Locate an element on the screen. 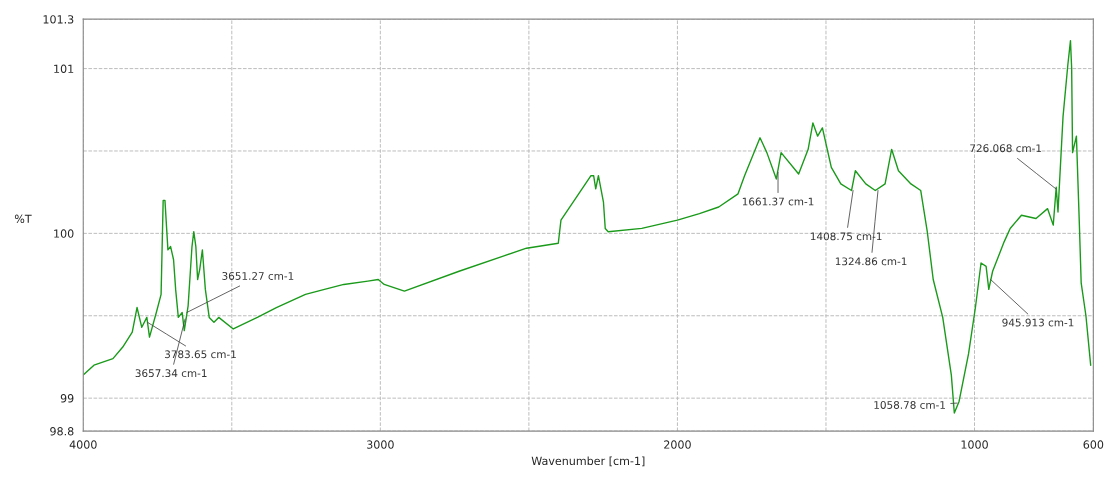 This screenshot has height=479, width=1110. y-tick-label: 101.3 is located at coordinates (58, 19).